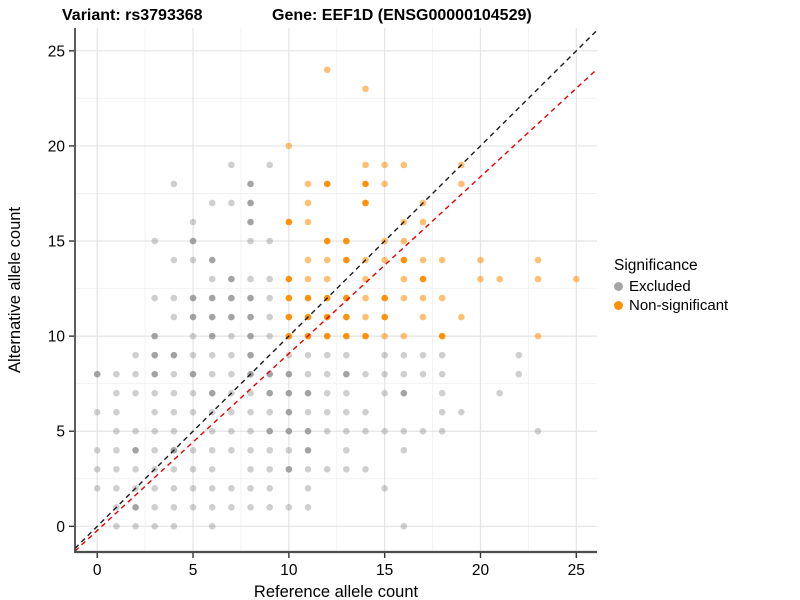  What do you see at coordinates (618, 305) in the screenshot?
I see `non-significant-dot-icon` at bounding box center [618, 305].